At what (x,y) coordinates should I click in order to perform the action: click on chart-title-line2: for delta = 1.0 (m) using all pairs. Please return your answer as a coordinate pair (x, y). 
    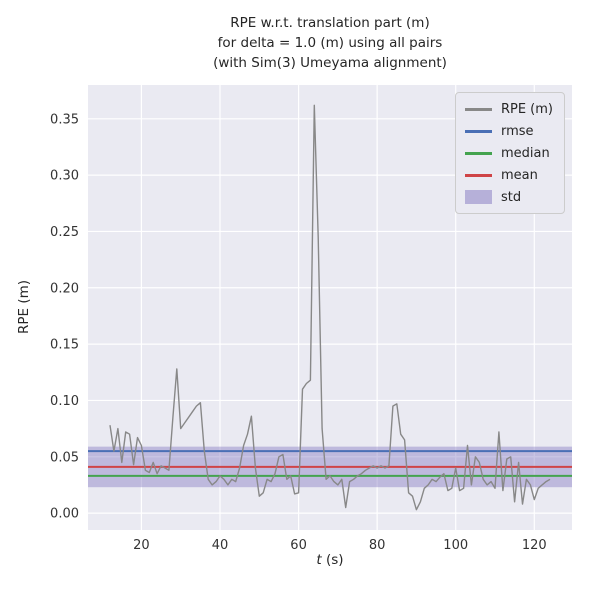
    Looking at the image, I should click on (330, 43).